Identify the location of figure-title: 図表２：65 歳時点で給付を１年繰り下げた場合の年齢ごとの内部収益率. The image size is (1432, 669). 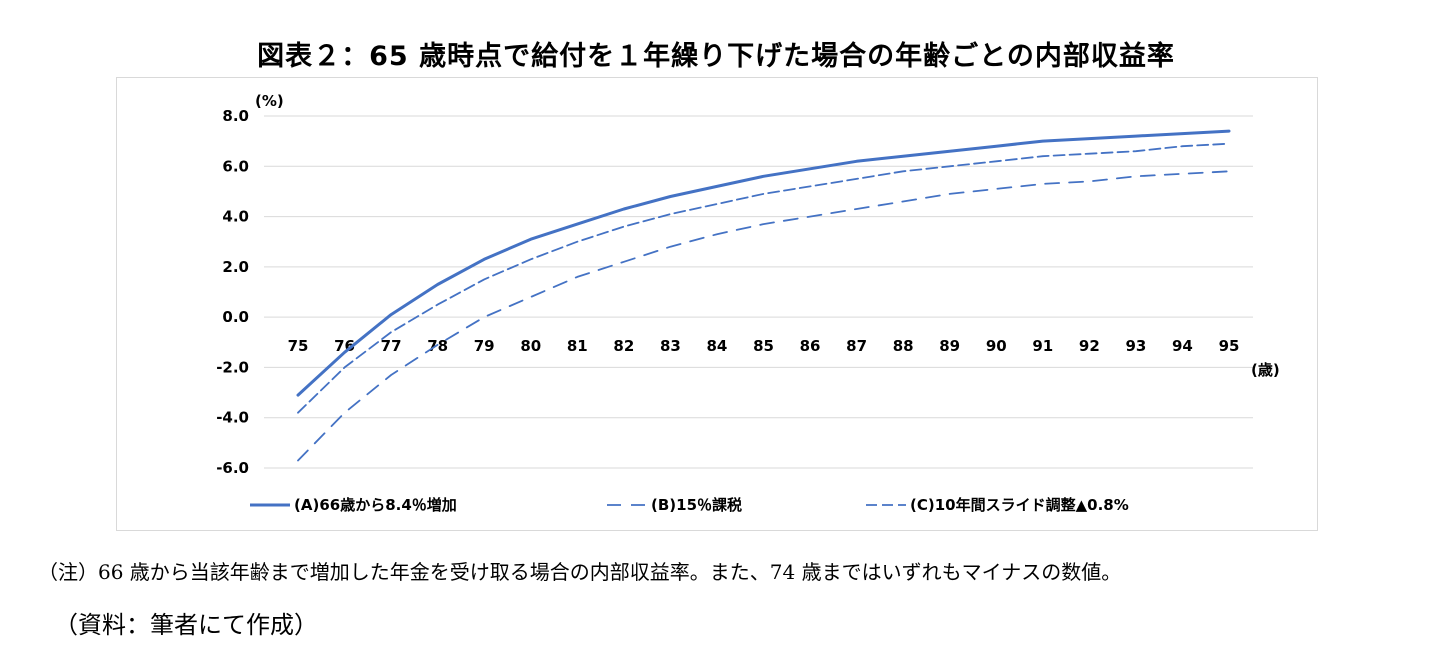
(716, 56).